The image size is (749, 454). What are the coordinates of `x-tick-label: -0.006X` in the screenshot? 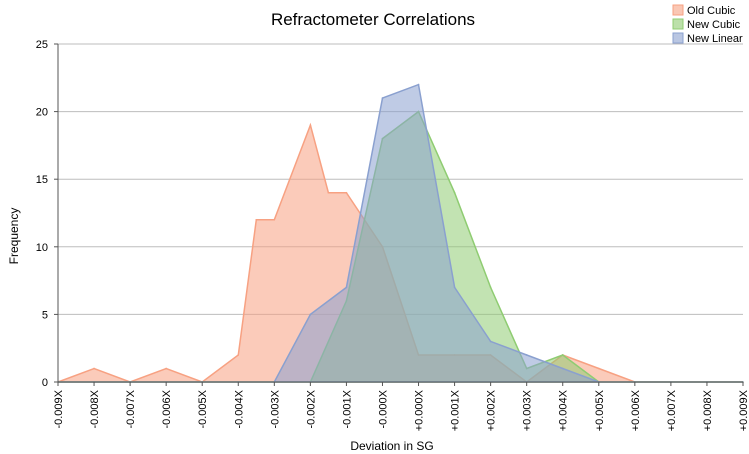 It's located at (167, 408).